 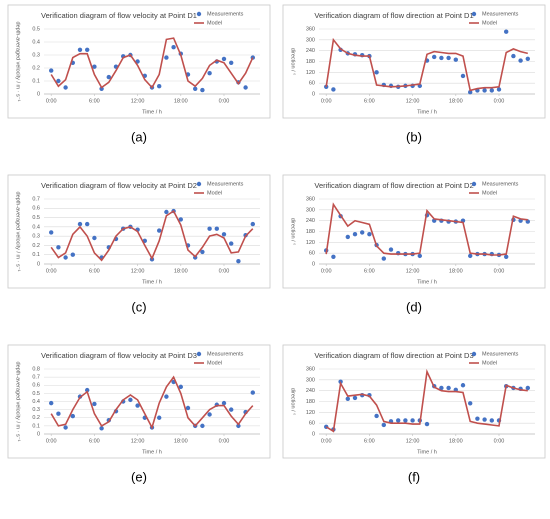 What do you see at coordinates (36, 378) in the screenshot?
I see `y-tick-label: 0.7` at bounding box center [36, 378].